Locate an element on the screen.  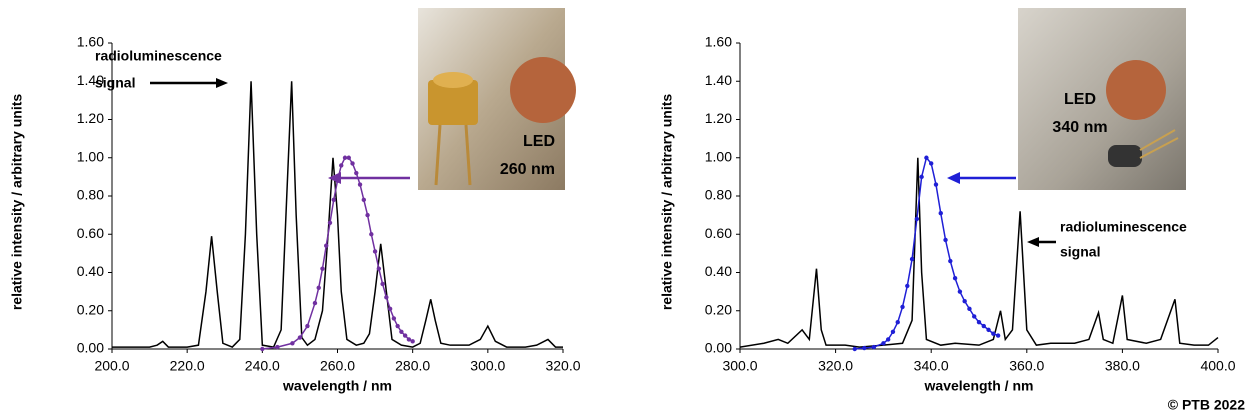
y-tick-label: 0.40 is located at coordinates (718, 271).